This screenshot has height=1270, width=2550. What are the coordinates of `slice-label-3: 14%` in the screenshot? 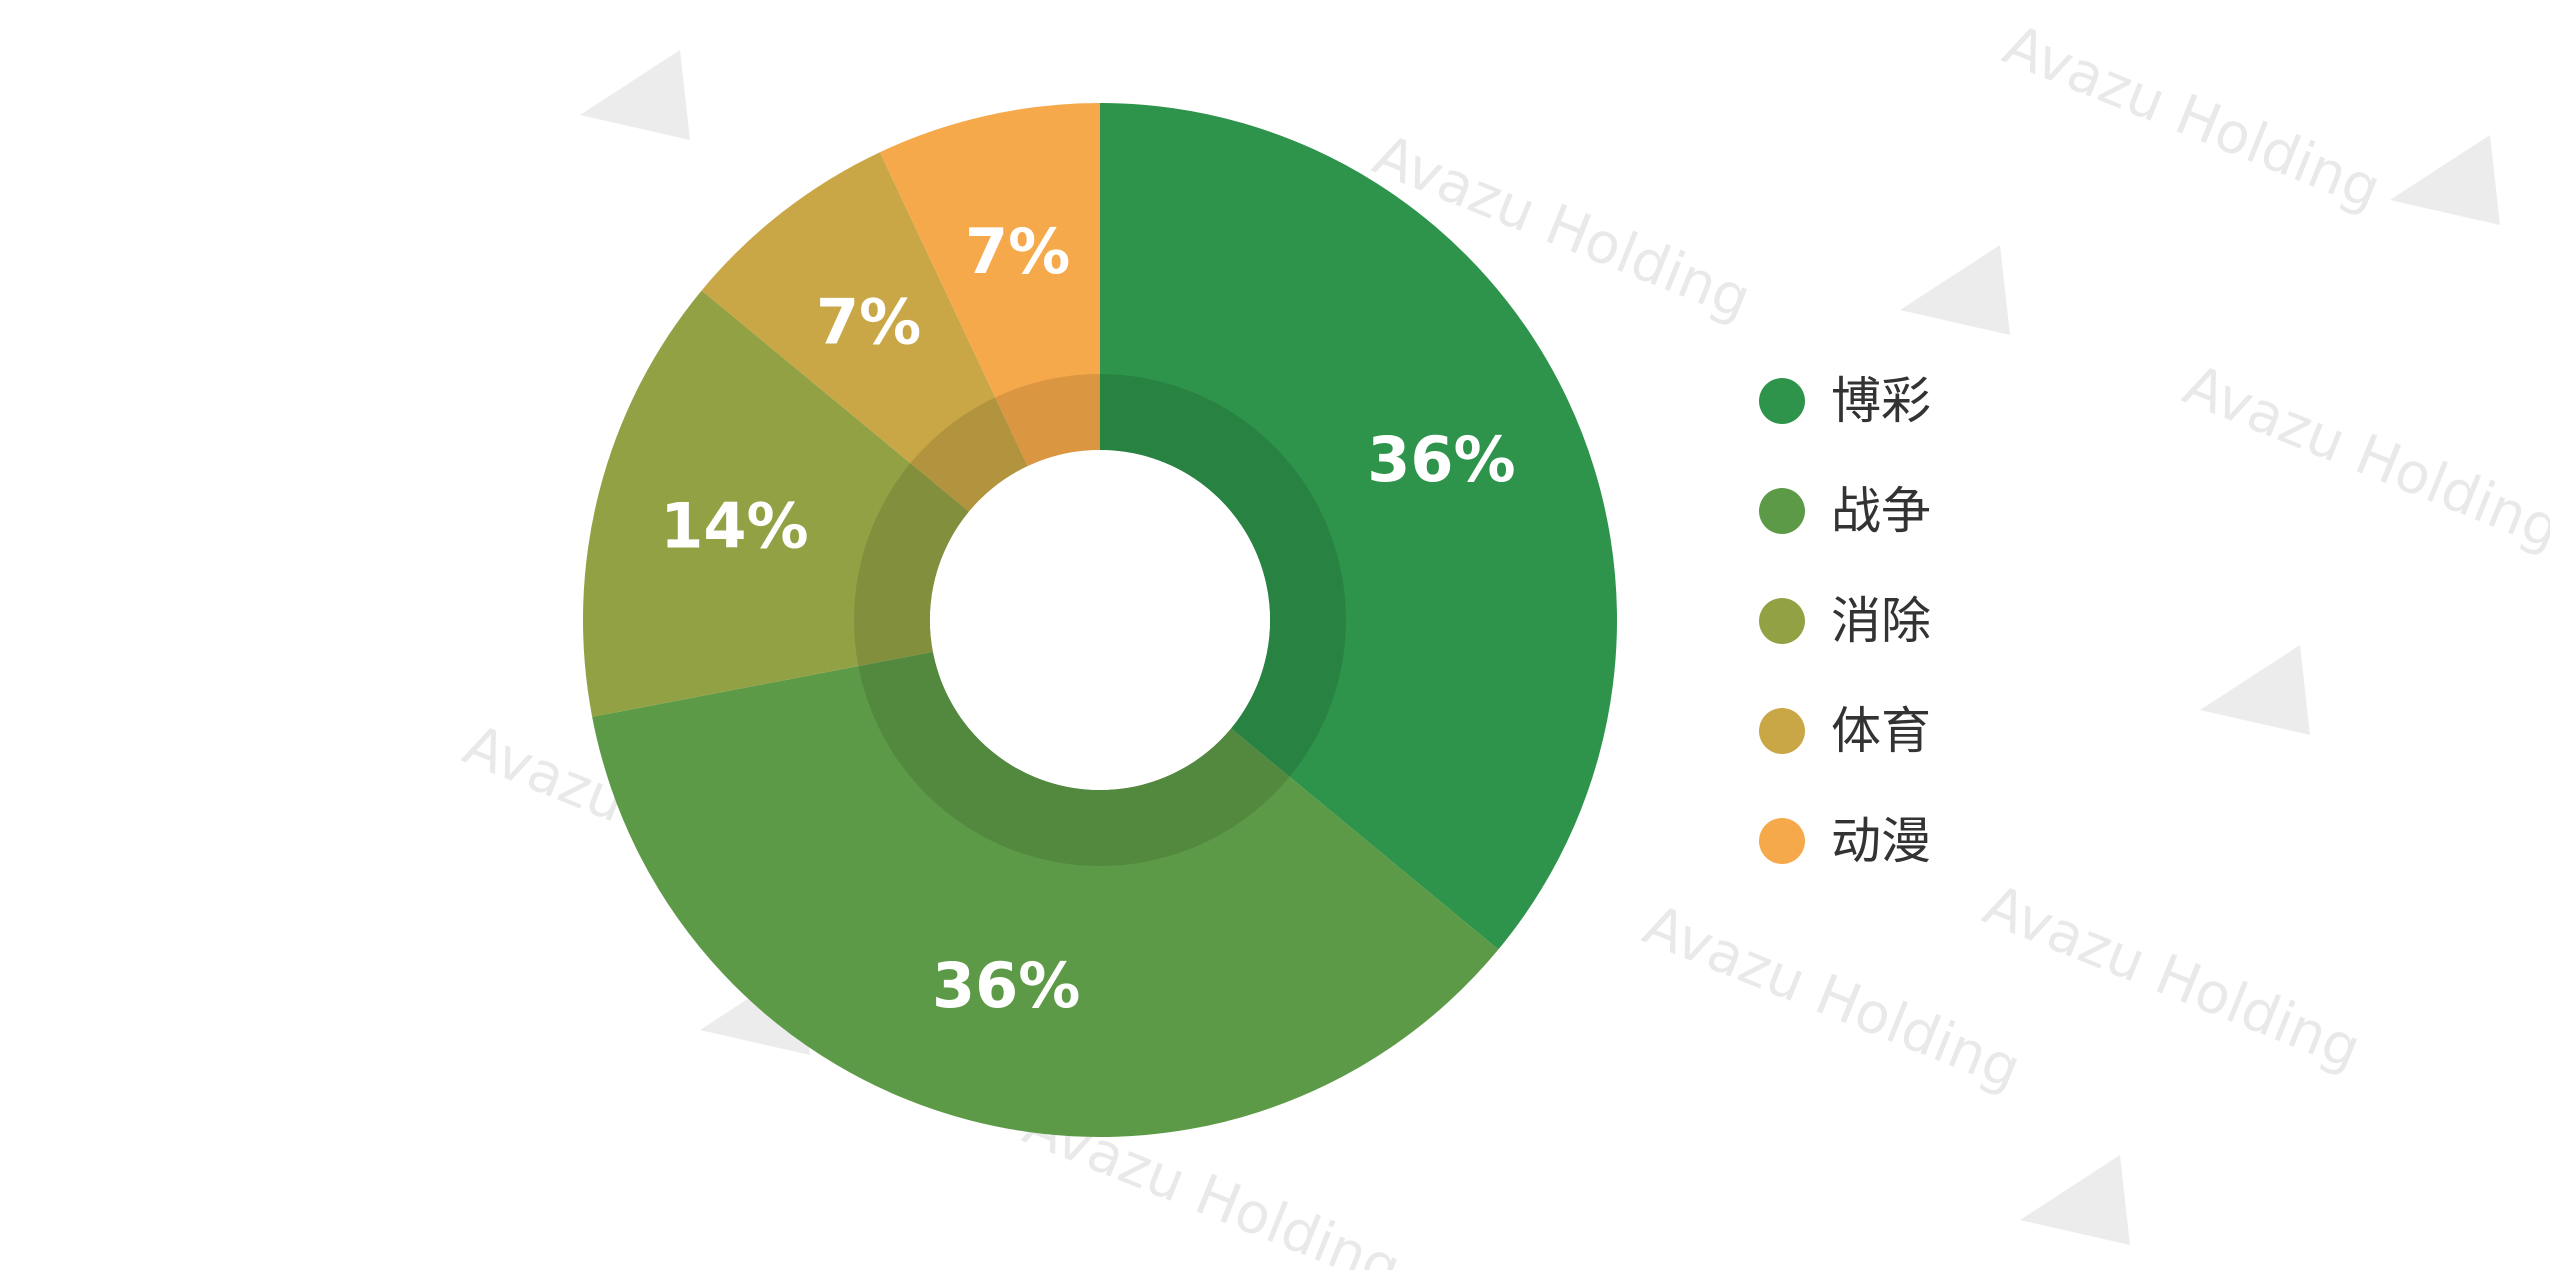 It's located at (734, 526).